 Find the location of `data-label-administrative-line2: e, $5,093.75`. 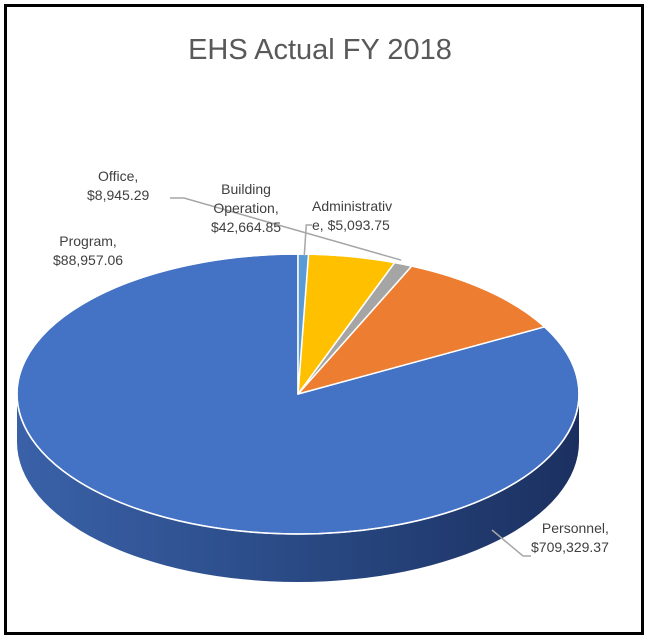

data-label-administrative-line2: e, $5,093.75 is located at coordinates (351, 225).